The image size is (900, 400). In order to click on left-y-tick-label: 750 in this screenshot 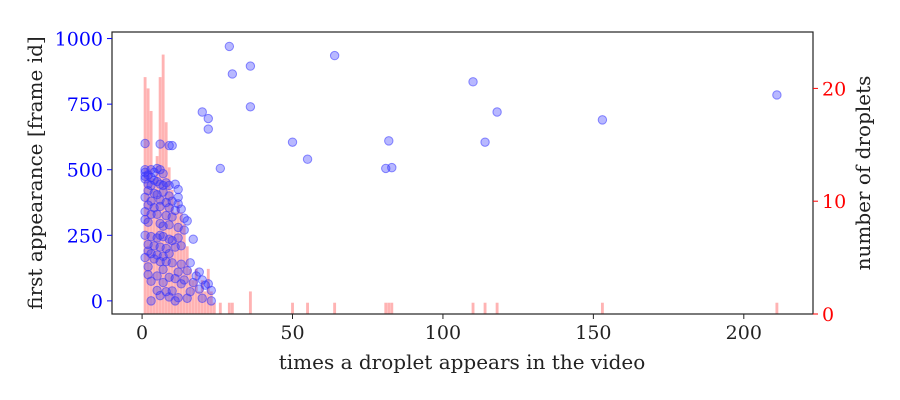, I will do `click(85, 105)`.